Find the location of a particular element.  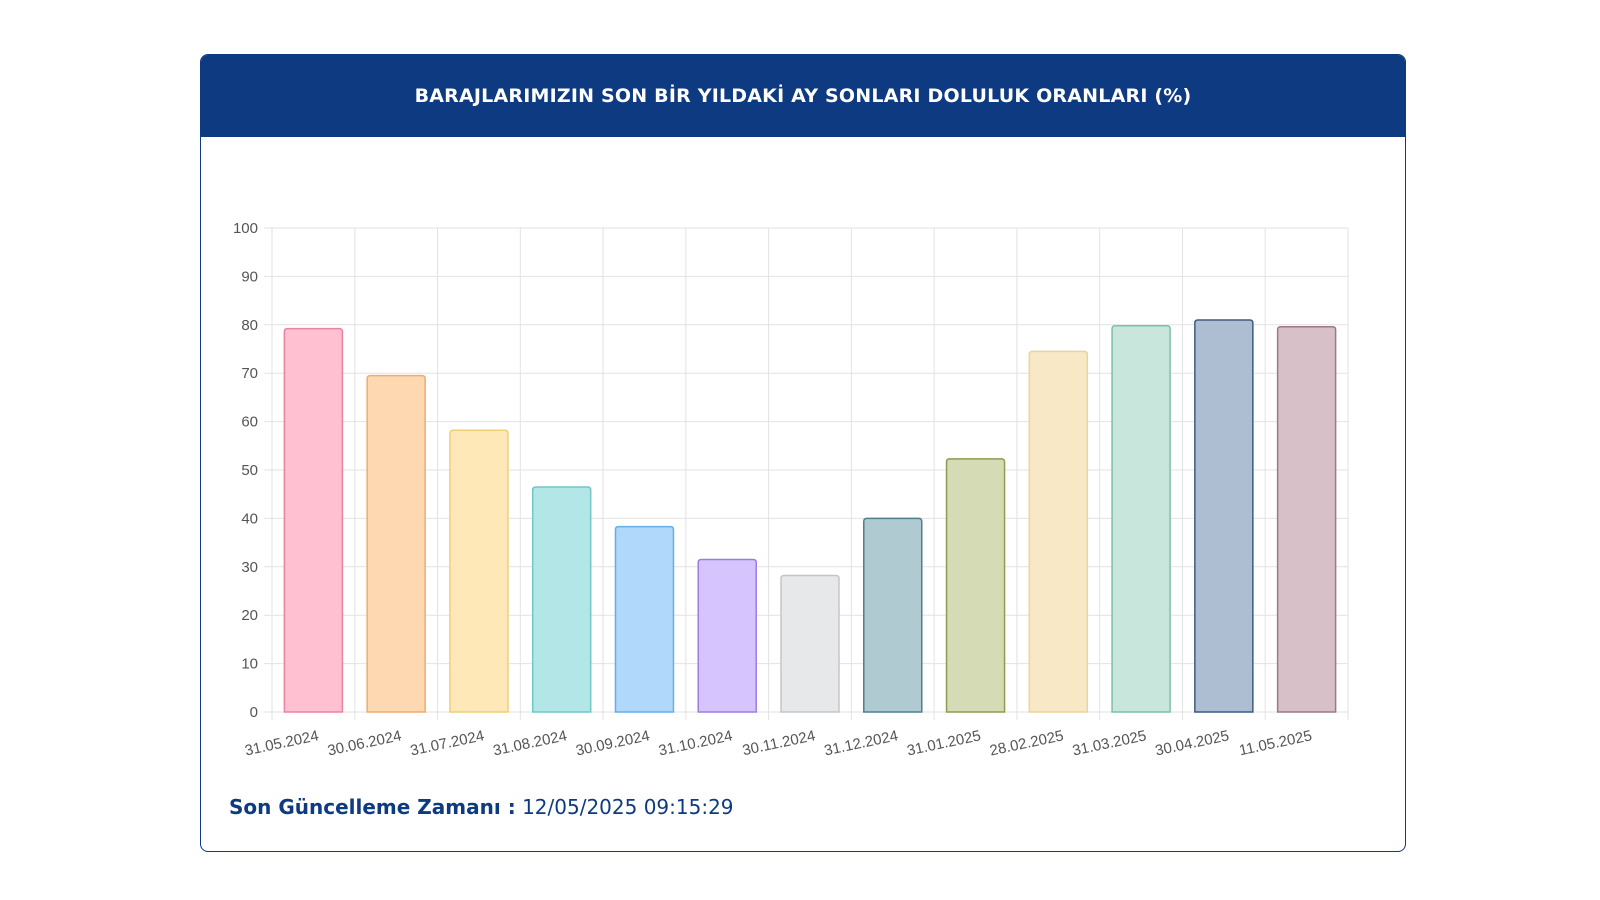

bar-30.06.2024 is located at coordinates (396, 543).